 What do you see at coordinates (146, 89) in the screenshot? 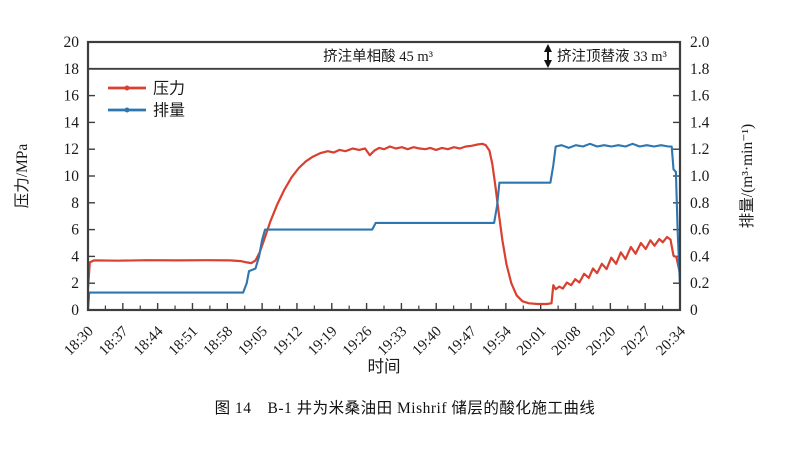
I see `legend-item: 压力` at bounding box center [146, 89].